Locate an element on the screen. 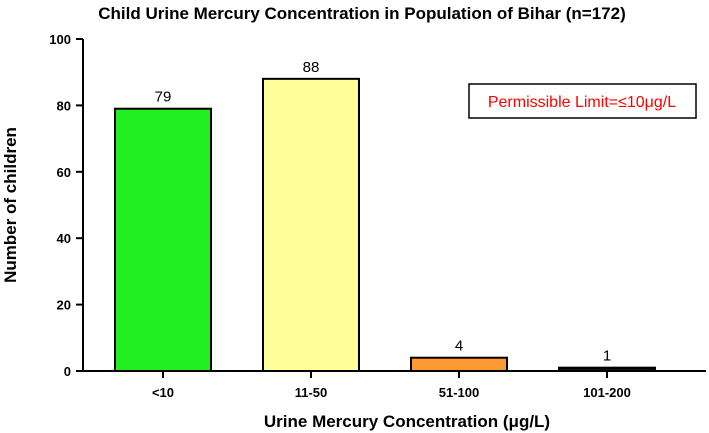  y-axis-title: Number of children is located at coordinates (10, 205).